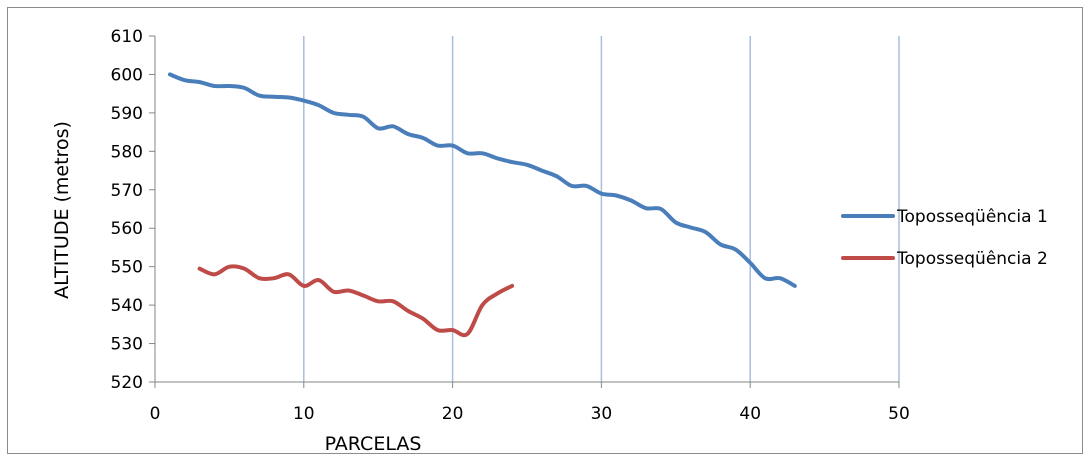 The height and width of the screenshot is (459, 1090). I want to click on y-tick-label: 520, so click(127, 383).